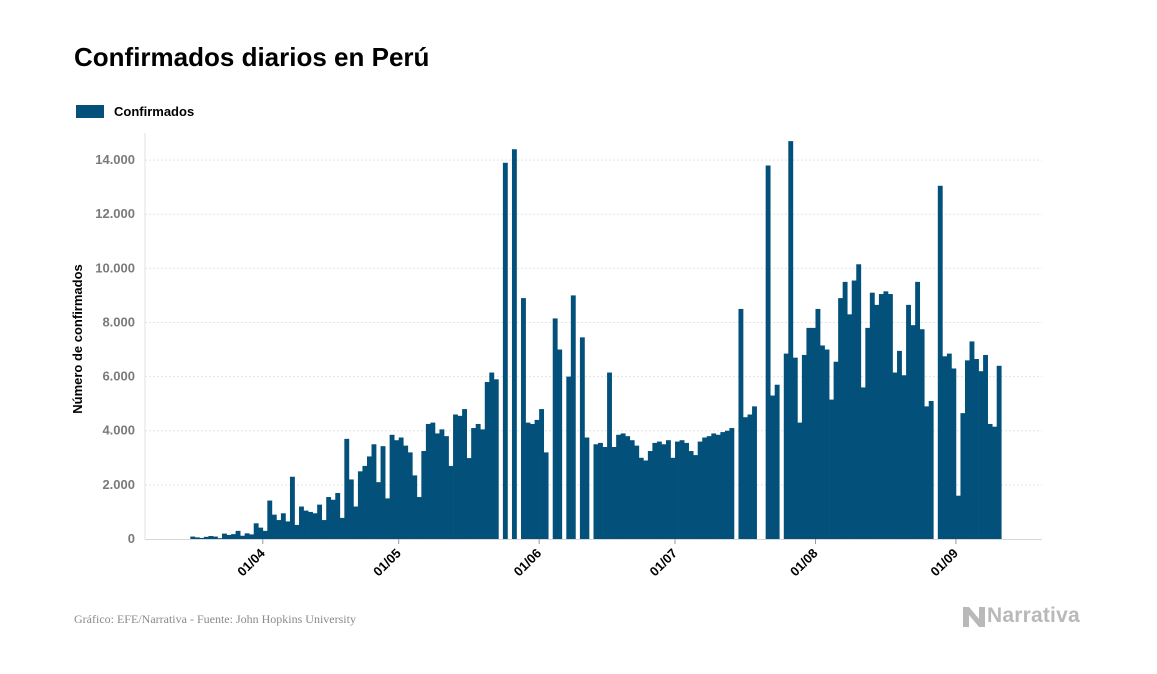 The image size is (1157, 674). What do you see at coordinates (77, 339) in the screenshot?
I see `y-axis-title: Número de confirmados` at bounding box center [77, 339].